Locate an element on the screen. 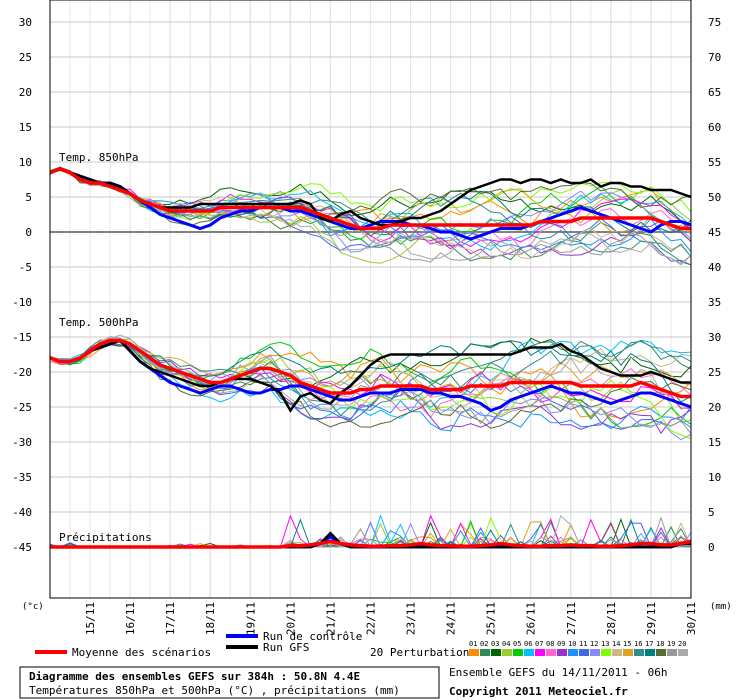 This screenshot has width=740, height=700. left-tick-label: -45 is located at coordinates (22, 547).